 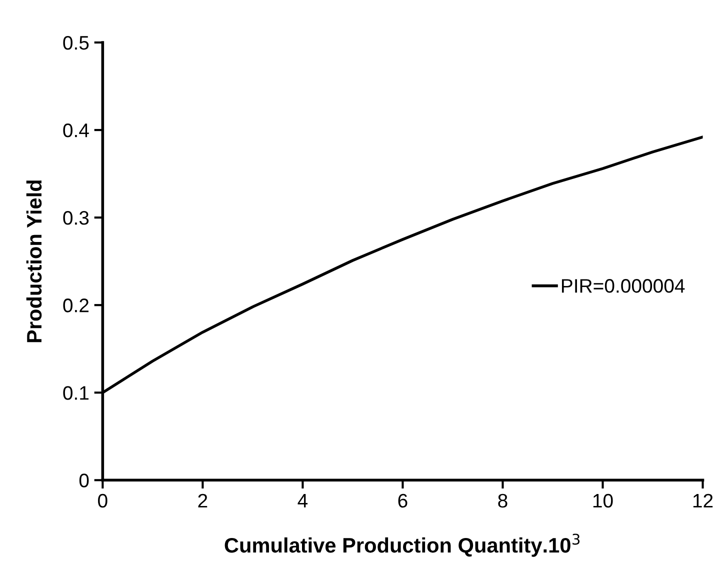 I want to click on x-axis-title: Cumulative Production Quantity.10$^{3}$, so click(x=402, y=545).